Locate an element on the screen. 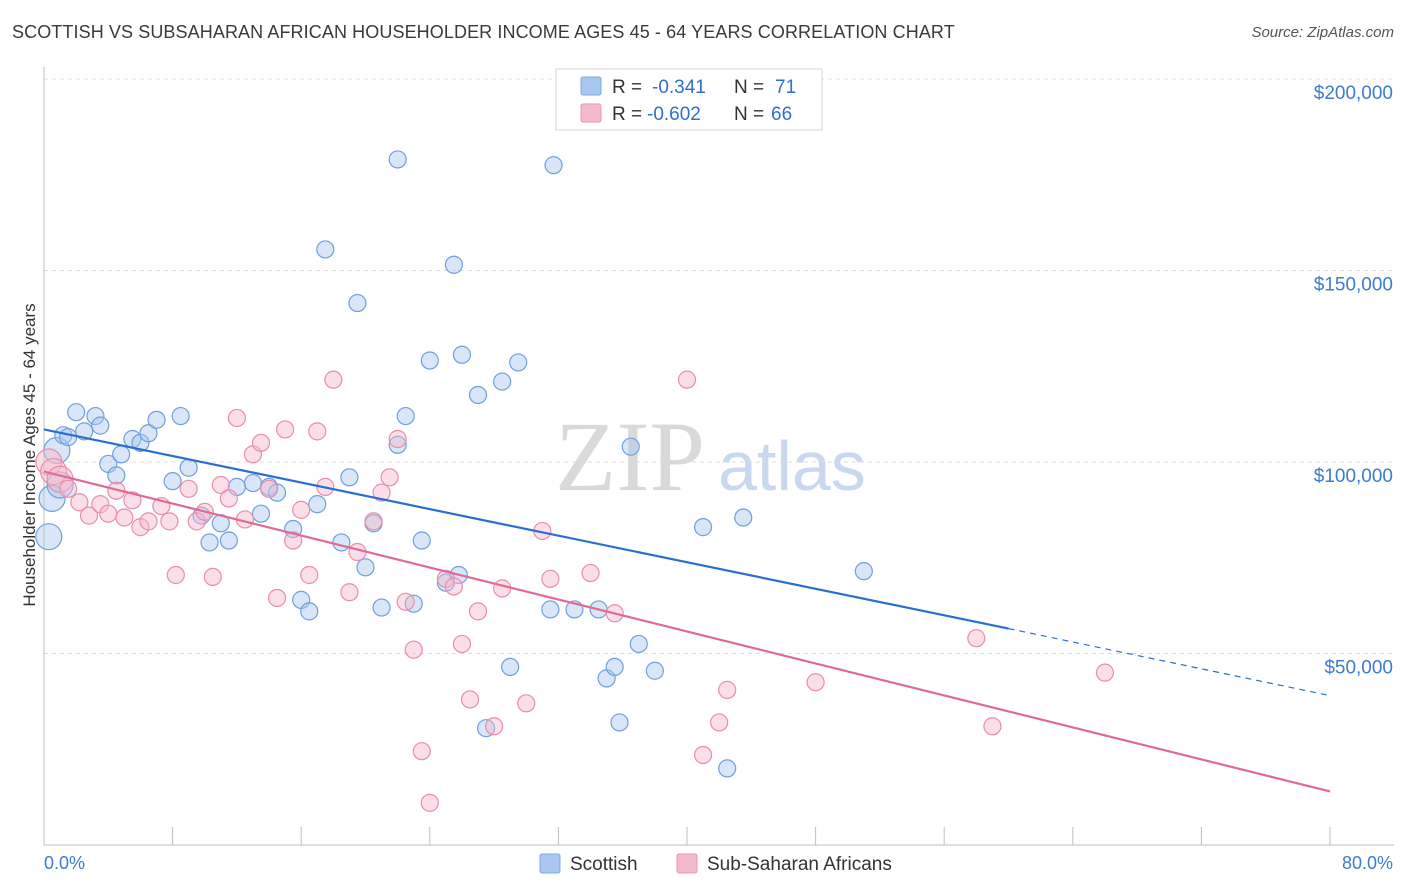  y-tick-label: $100,000 is located at coordinates (1353, 476).